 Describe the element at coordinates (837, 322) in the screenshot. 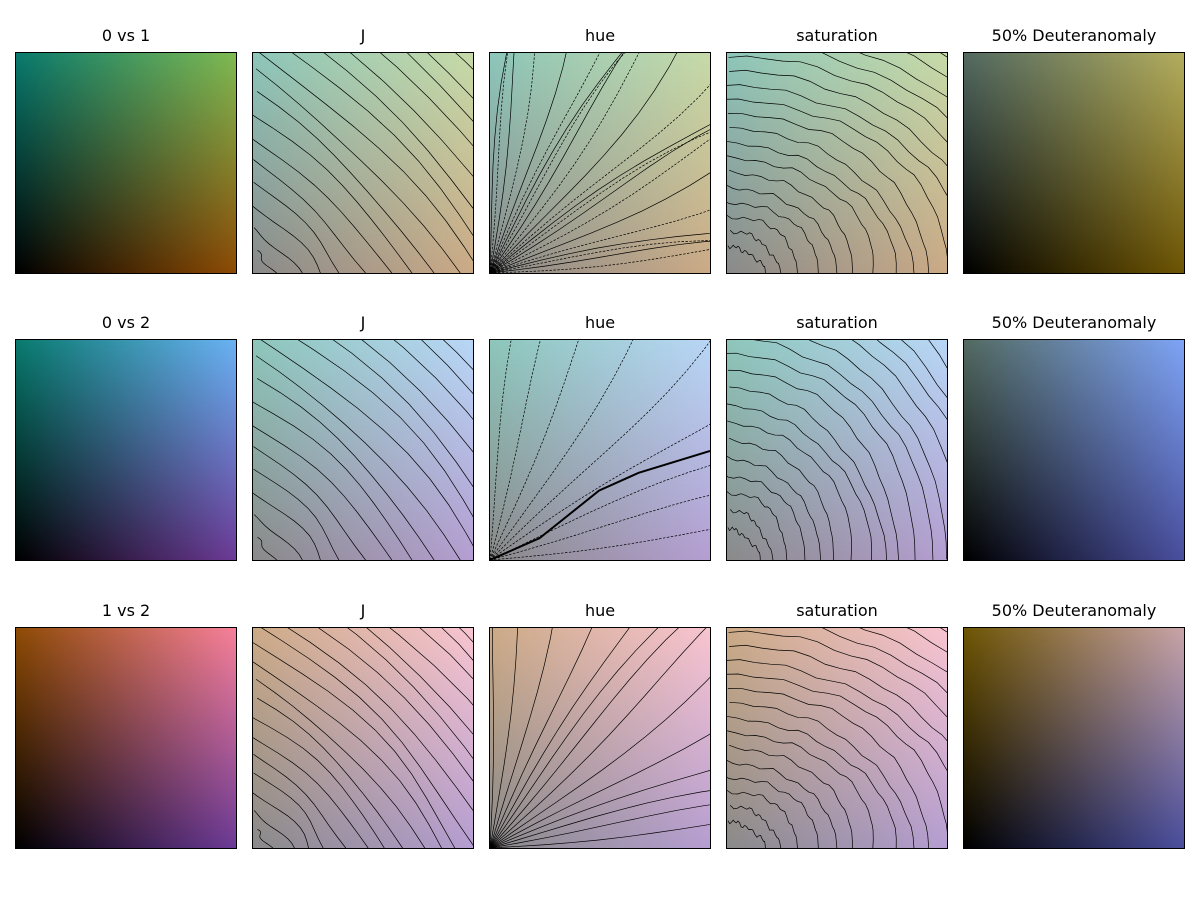

I see `panel-title: saturation` at that location.